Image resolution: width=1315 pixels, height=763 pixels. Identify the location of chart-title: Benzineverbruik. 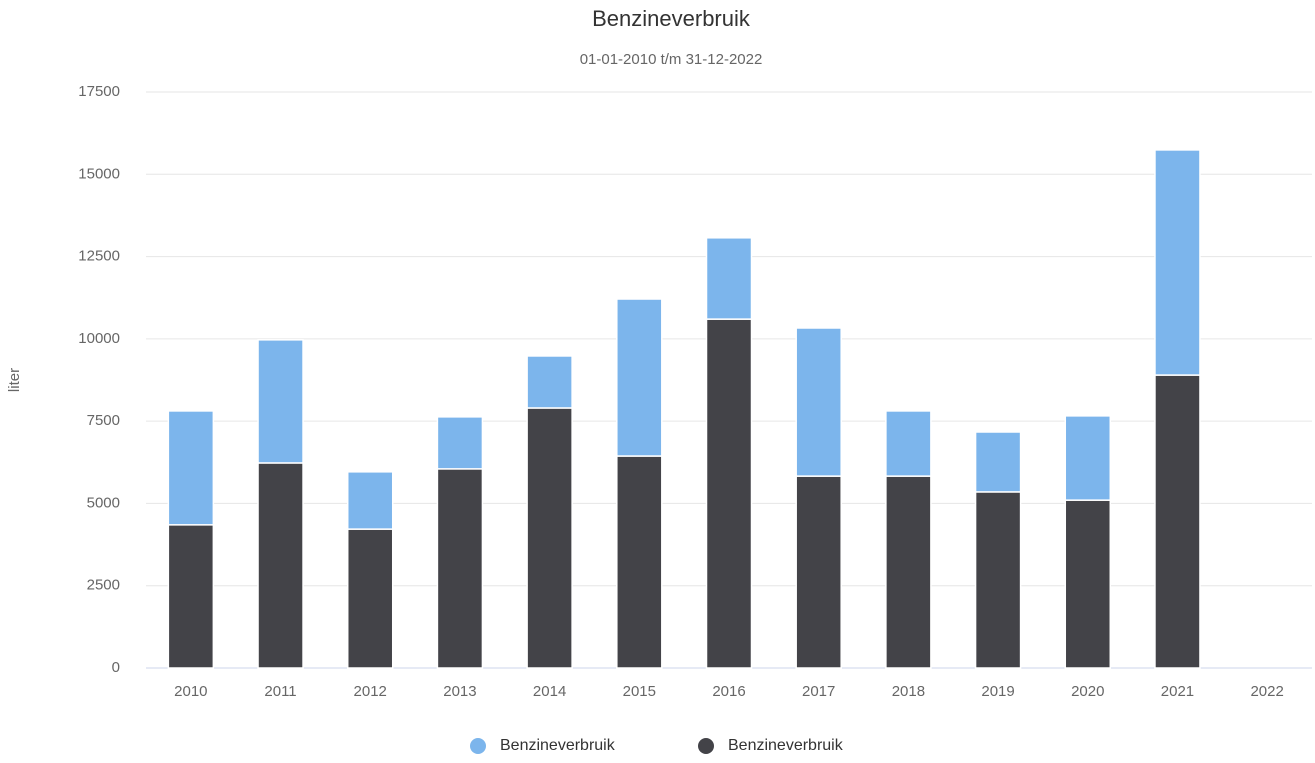
(671, 18).